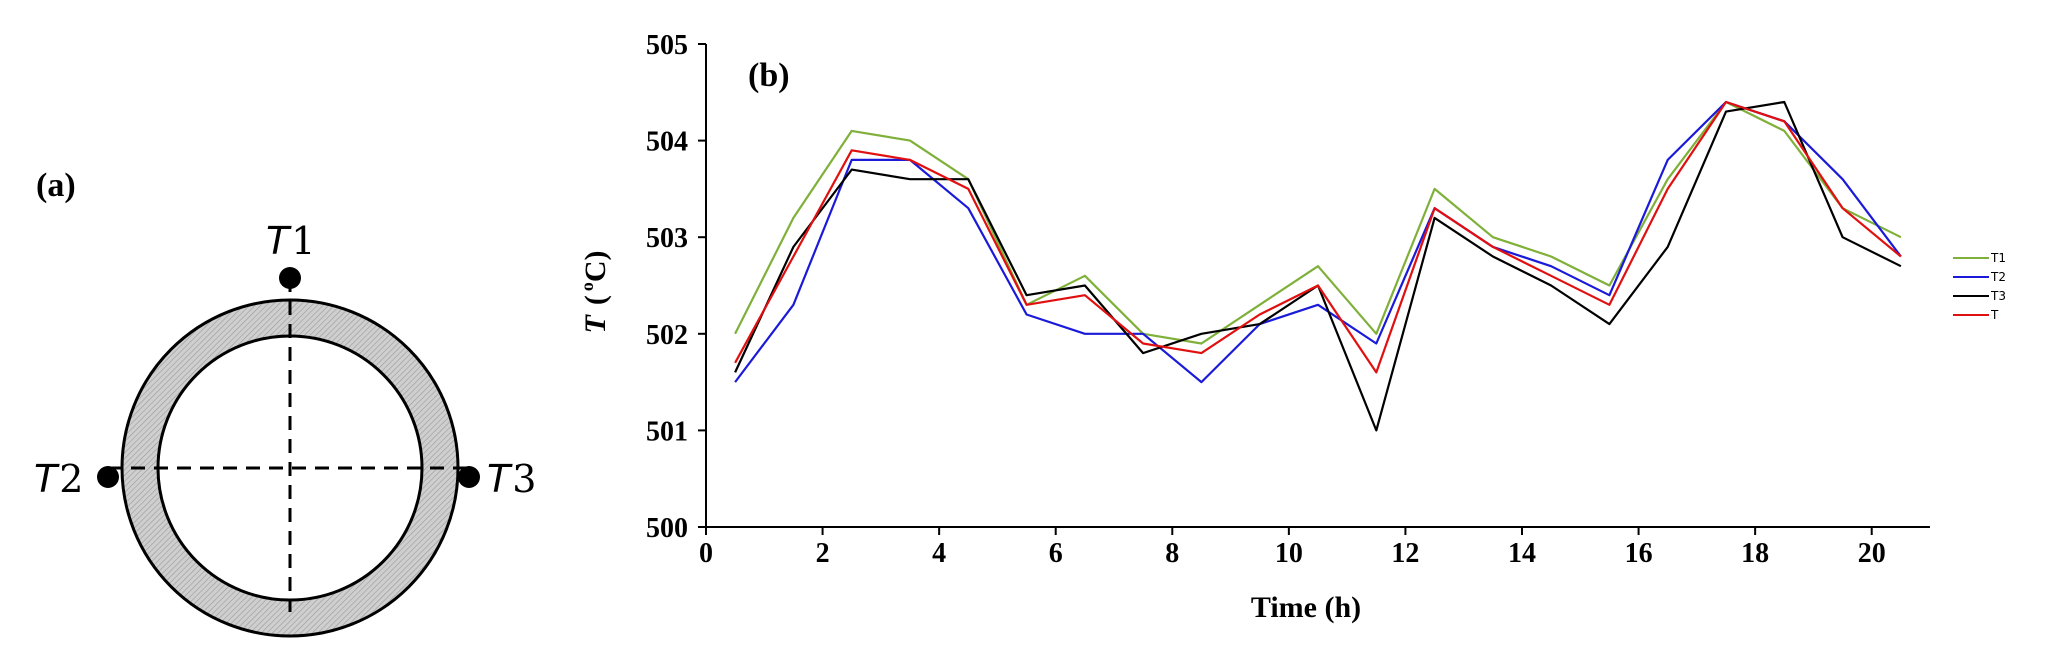 The image size is (2048, 645). What do you see at coordinates (1306, 607) in the screenshot?
I see `x-axis-title: Time (h)` at bounding box center [1306, 607].